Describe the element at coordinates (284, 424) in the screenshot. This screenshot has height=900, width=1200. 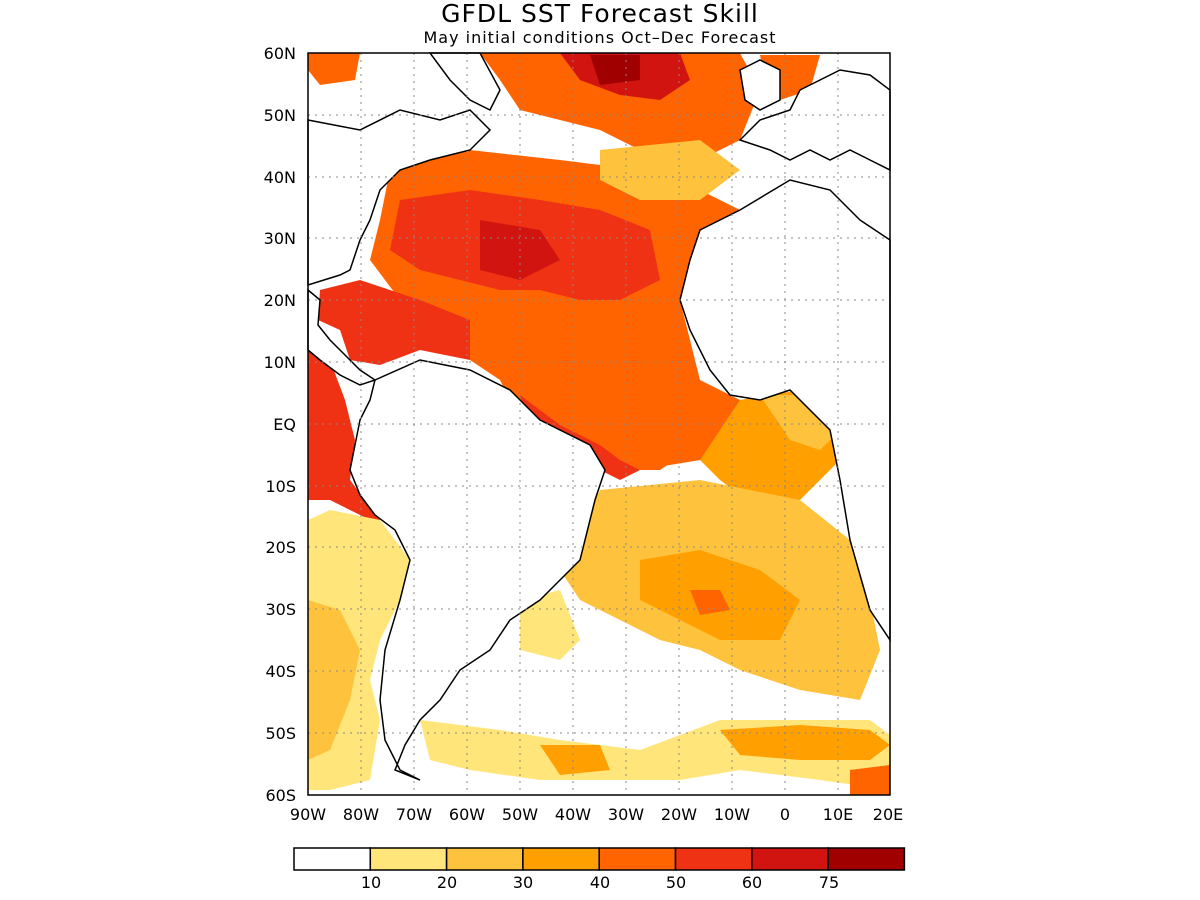
I see `lat-label: EQ` at that location.